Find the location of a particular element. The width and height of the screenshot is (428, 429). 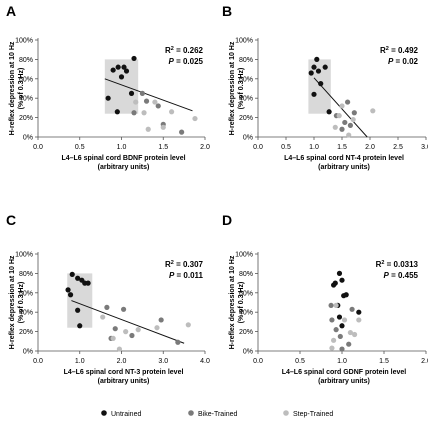

panel-b-ytick-label: 60% is located at coordinates (246, 79).